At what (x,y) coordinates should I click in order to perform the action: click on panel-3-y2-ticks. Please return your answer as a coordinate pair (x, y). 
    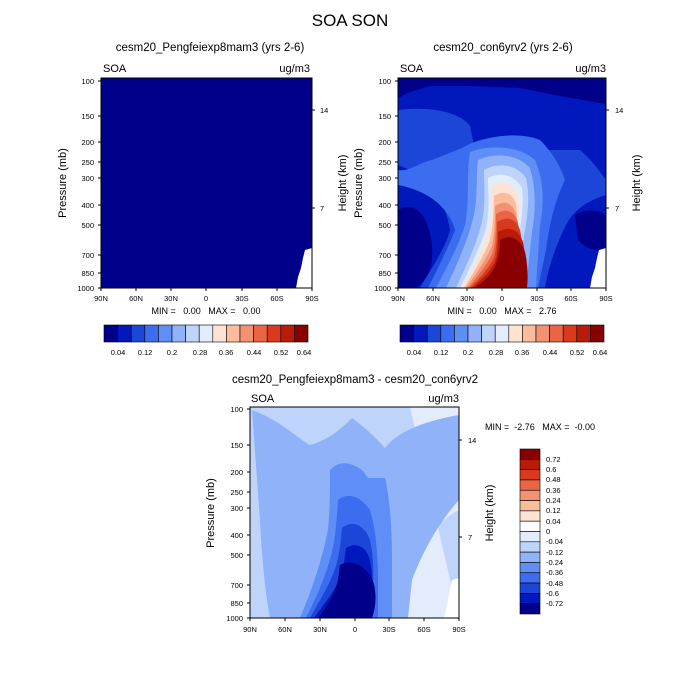
    Looking at the image, I should click on (460, 488).